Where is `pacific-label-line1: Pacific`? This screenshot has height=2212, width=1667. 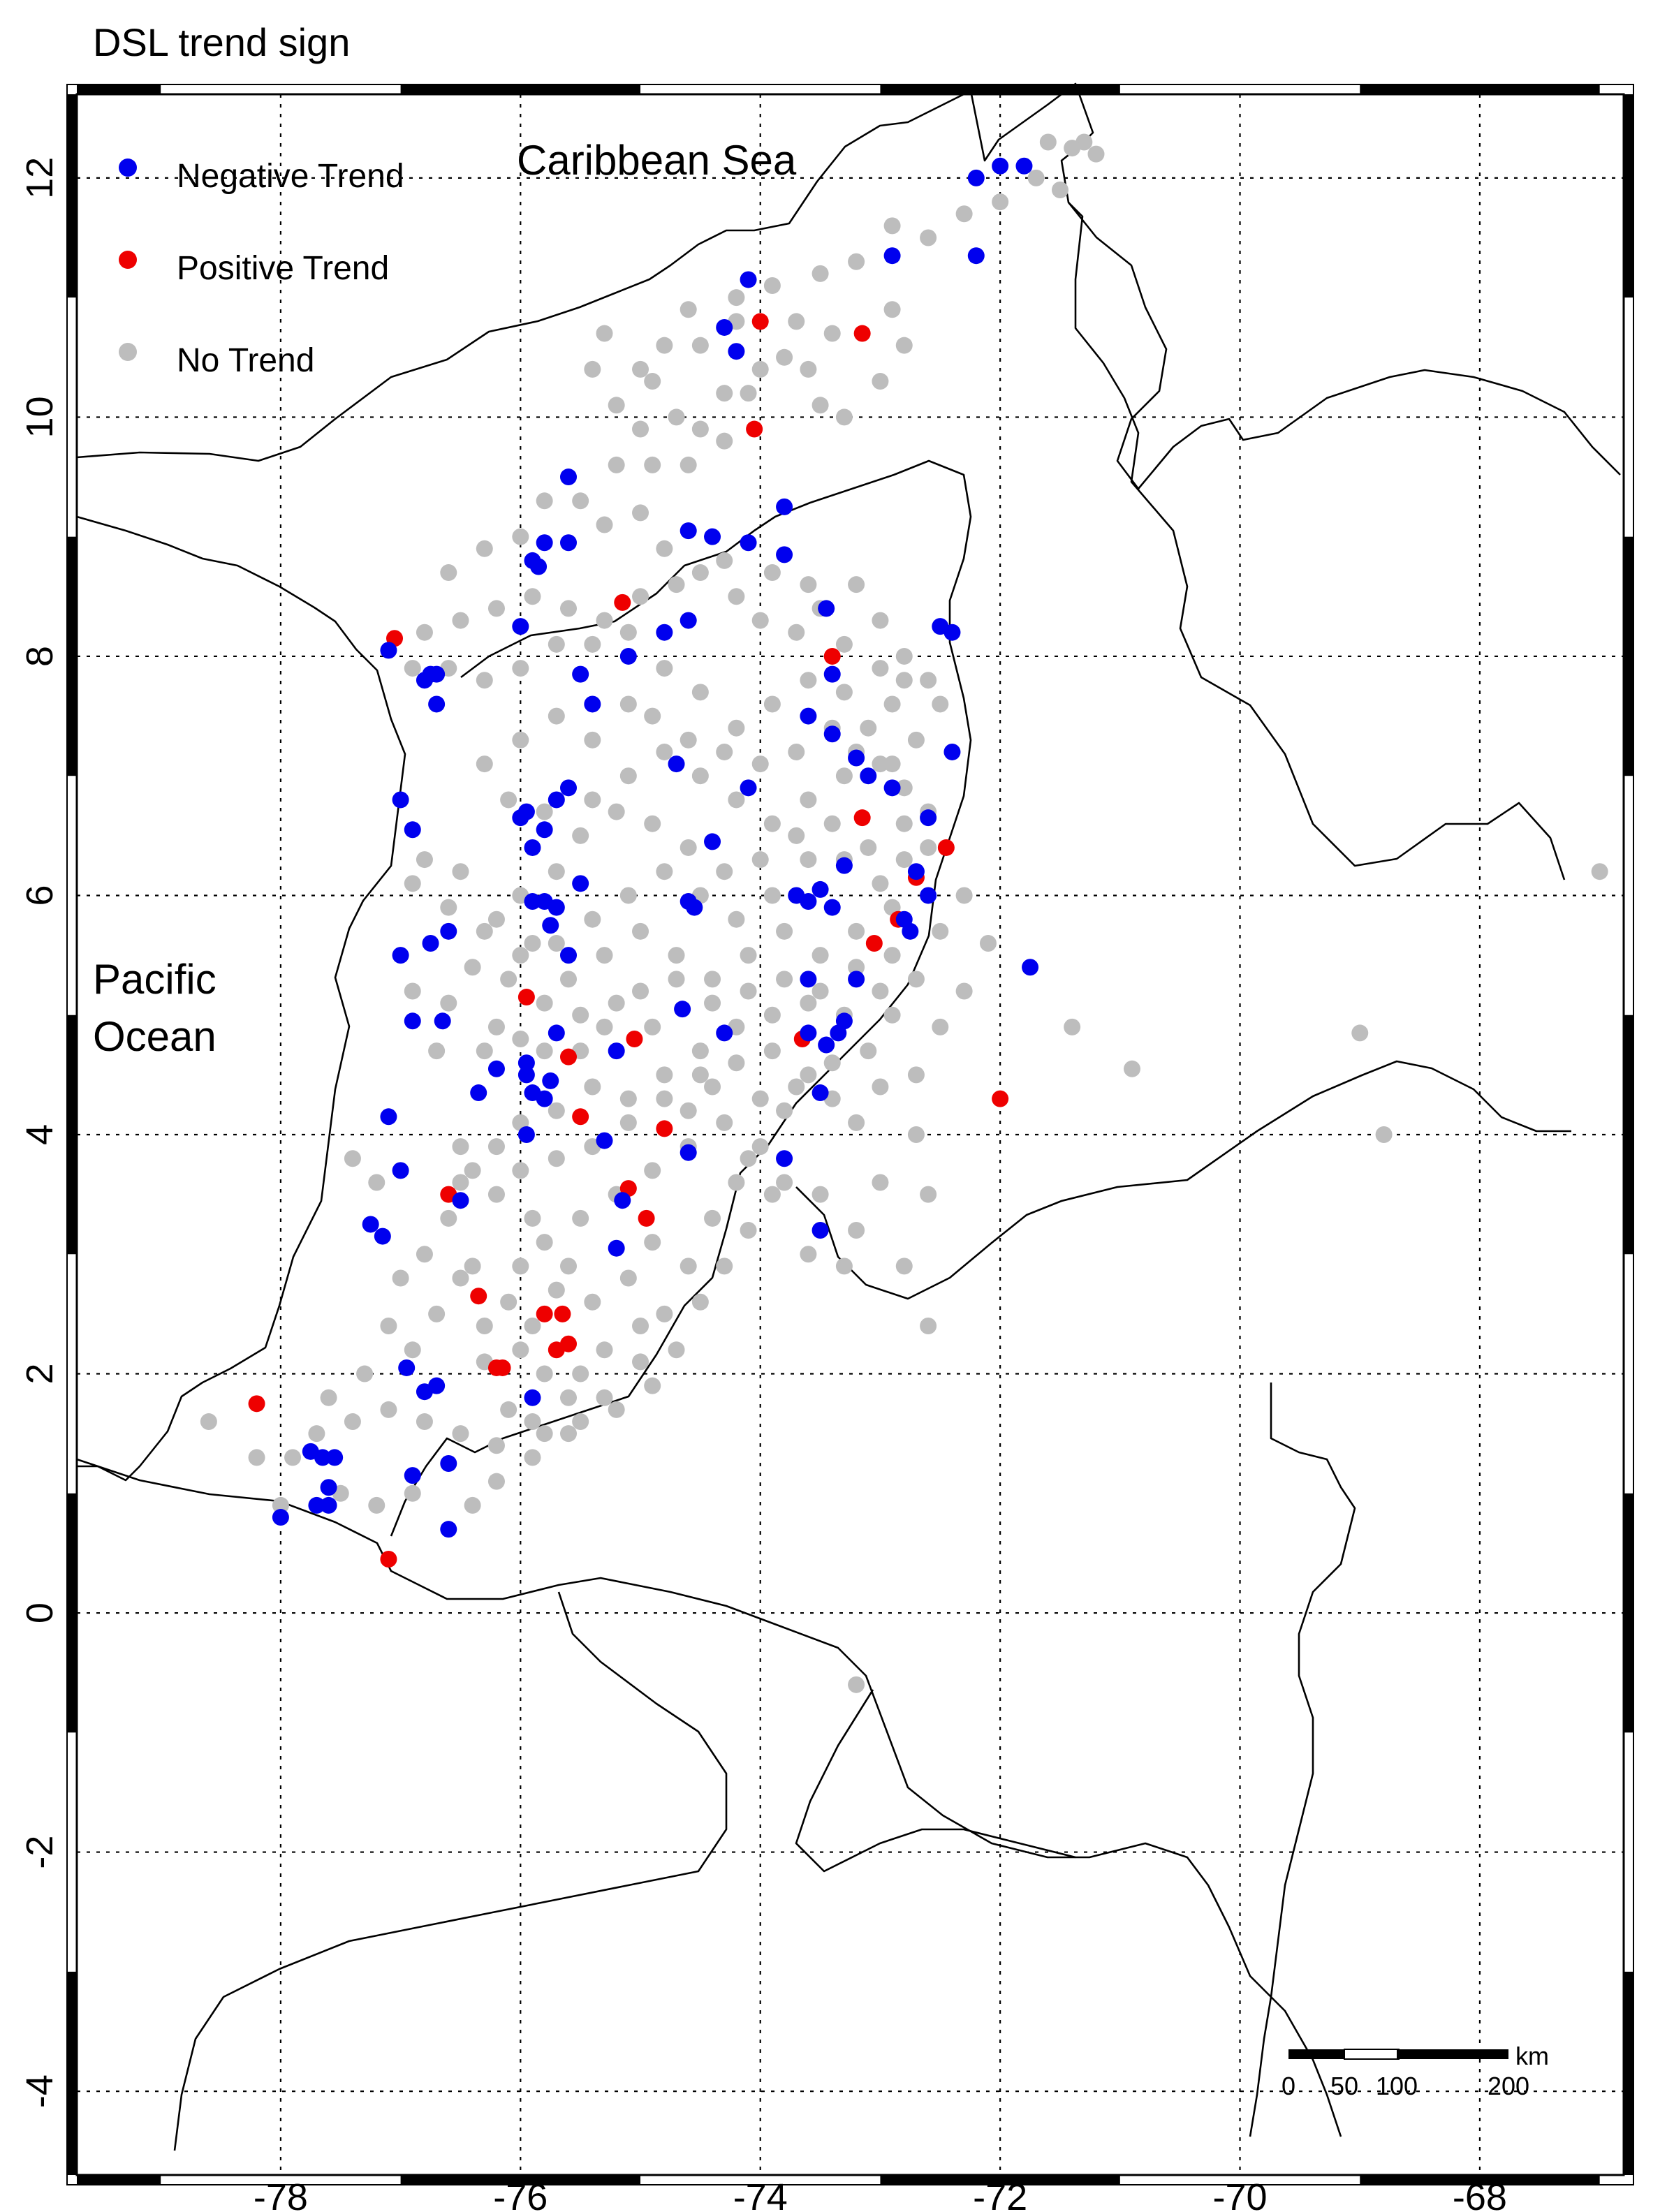 pacific-label-line1: Pacific is located at coordinates (154, 979).